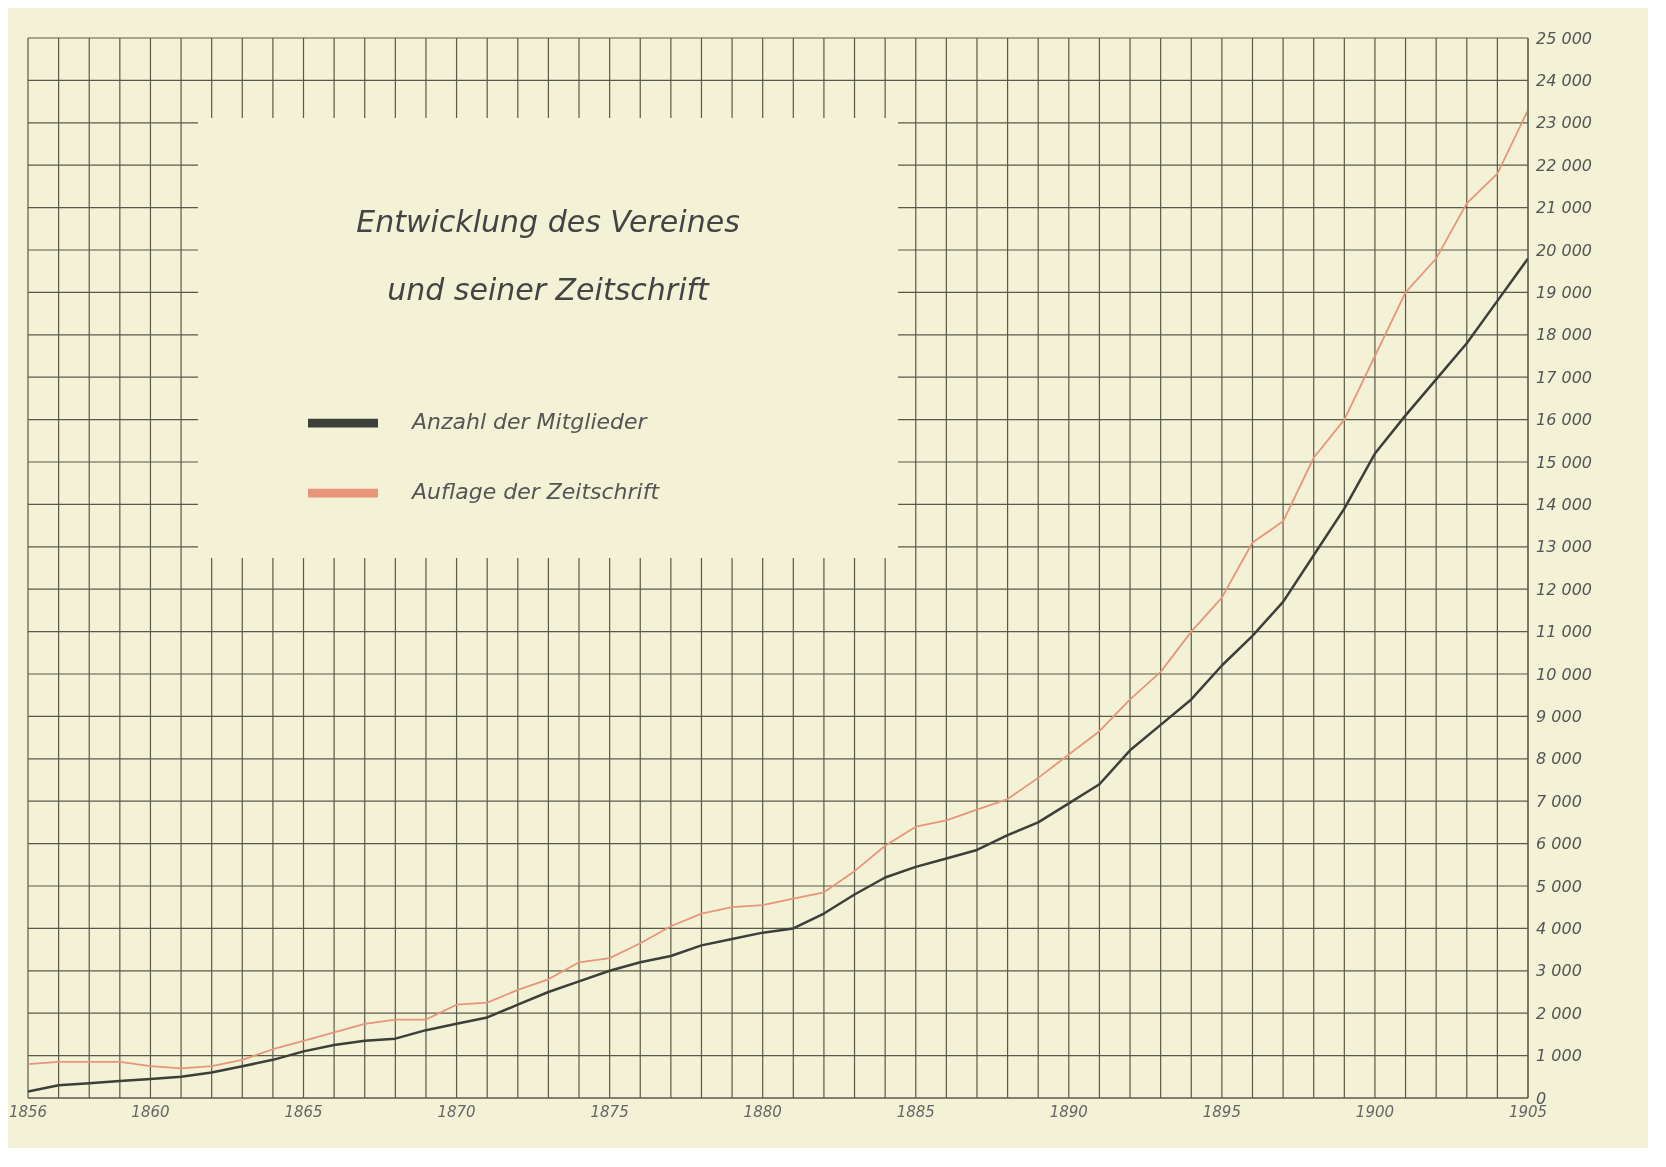 The width and height of the screenshot is (1666, 1167). Describe the element at coordinates (1068, 1111) in the screenshot. I see `x-tick-label: 1890` at that location.